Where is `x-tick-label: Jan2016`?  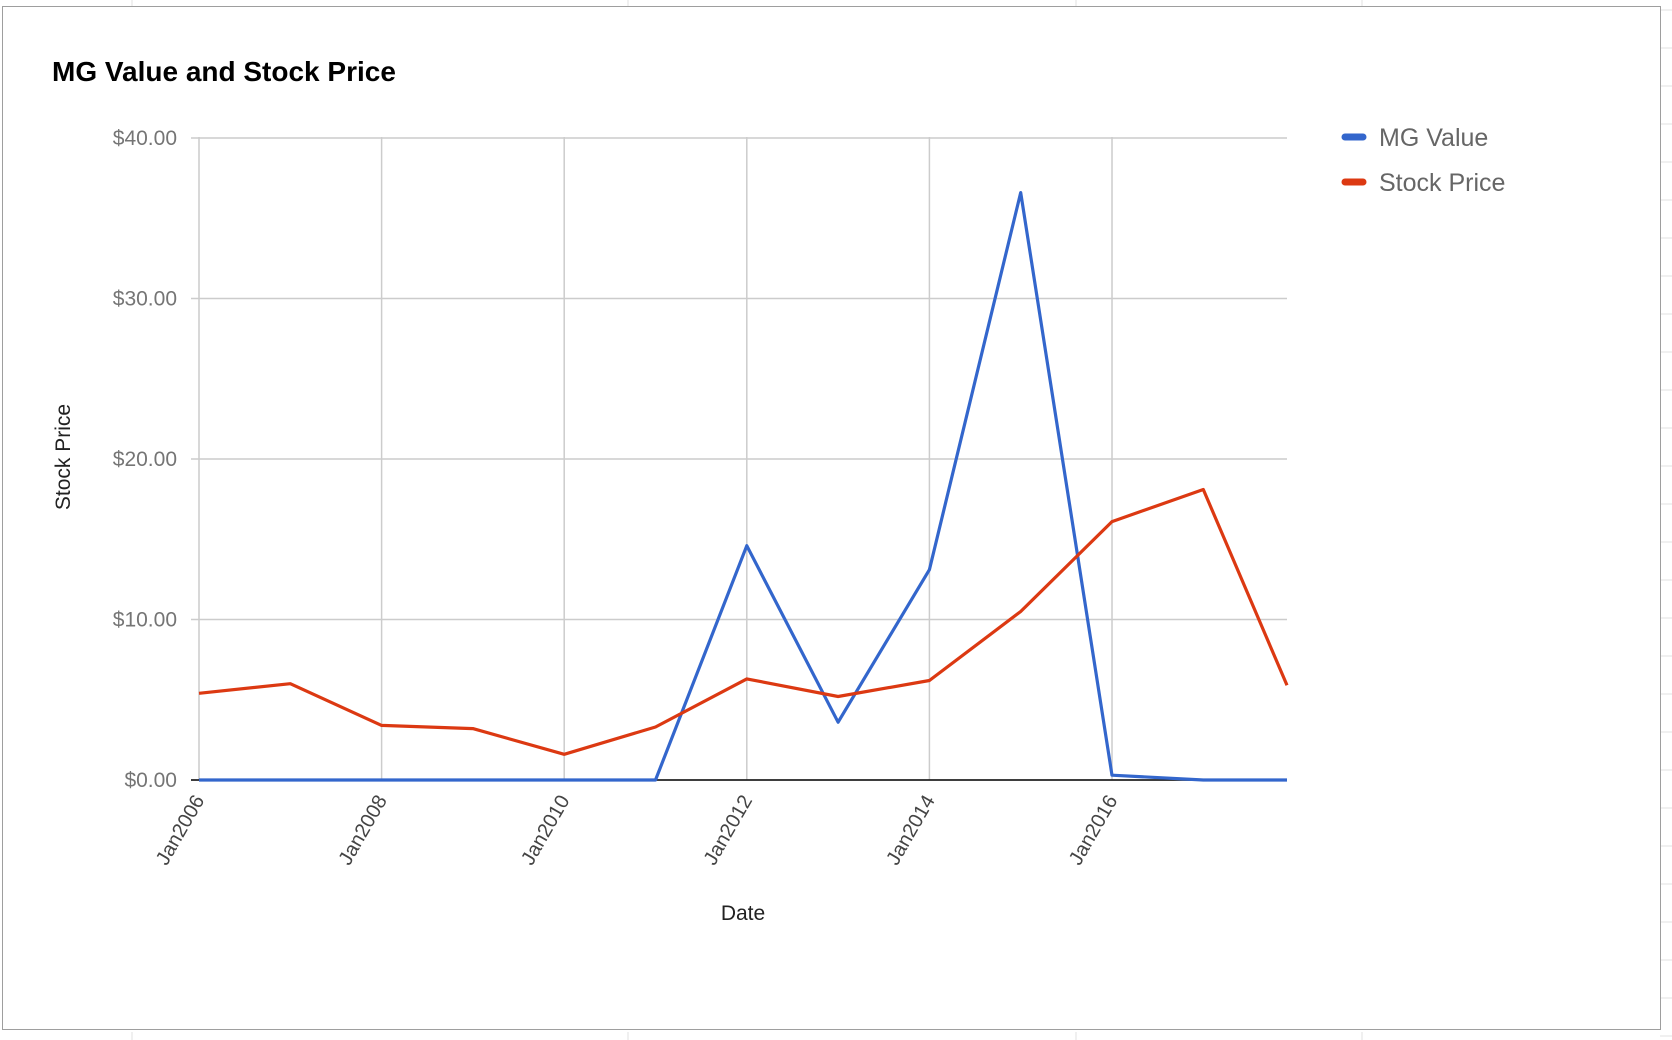 x-tick-label: Jan2016 is located at coordinates (1093, 830).